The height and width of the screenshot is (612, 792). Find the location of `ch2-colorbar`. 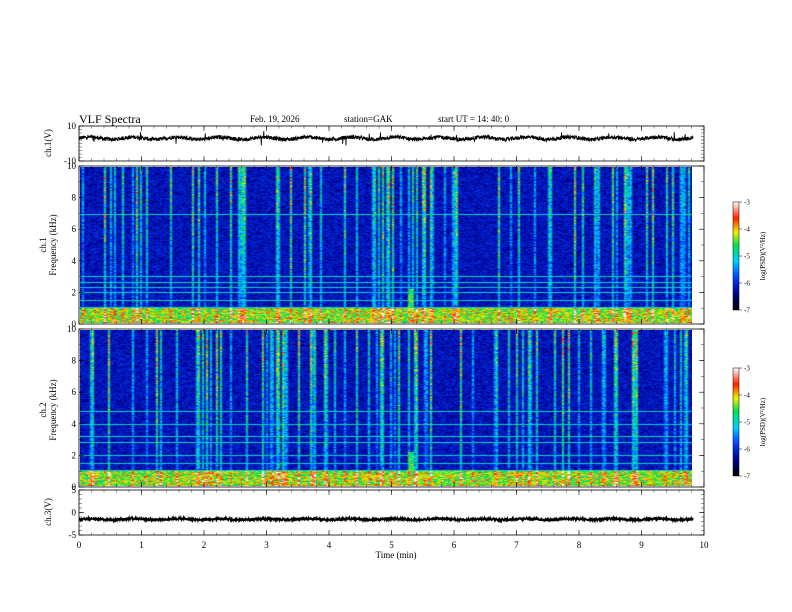

ch2-colorbar is located at coordinates (736, 422).